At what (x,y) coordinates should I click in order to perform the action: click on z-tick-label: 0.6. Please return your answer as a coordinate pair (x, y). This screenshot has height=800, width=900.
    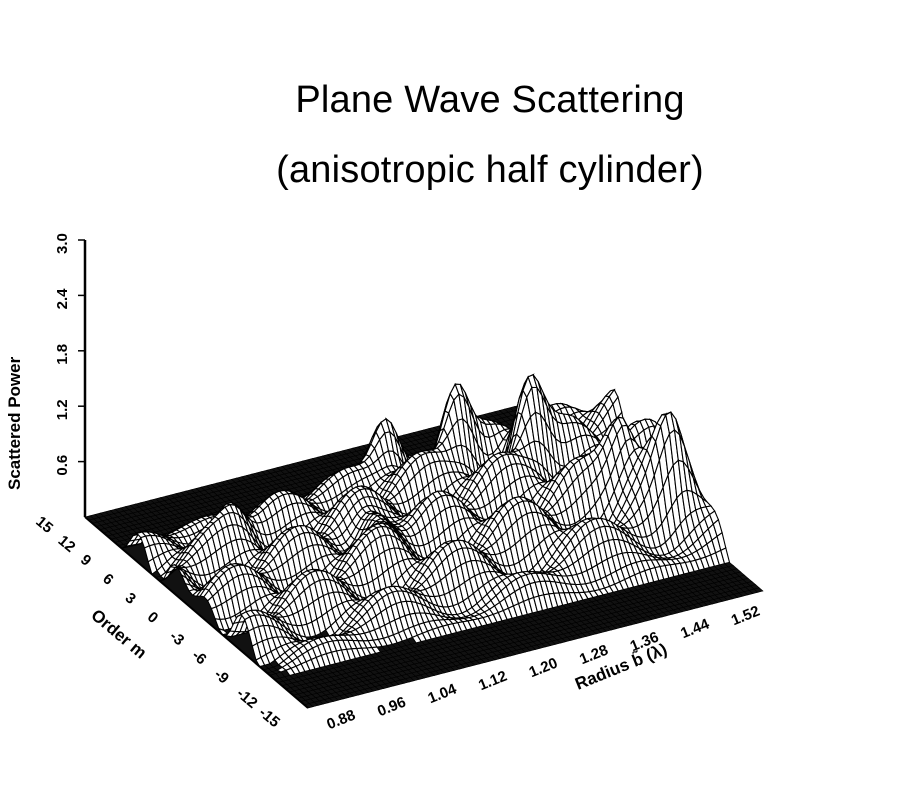
    Looking at the image, I should click on (62, 465).